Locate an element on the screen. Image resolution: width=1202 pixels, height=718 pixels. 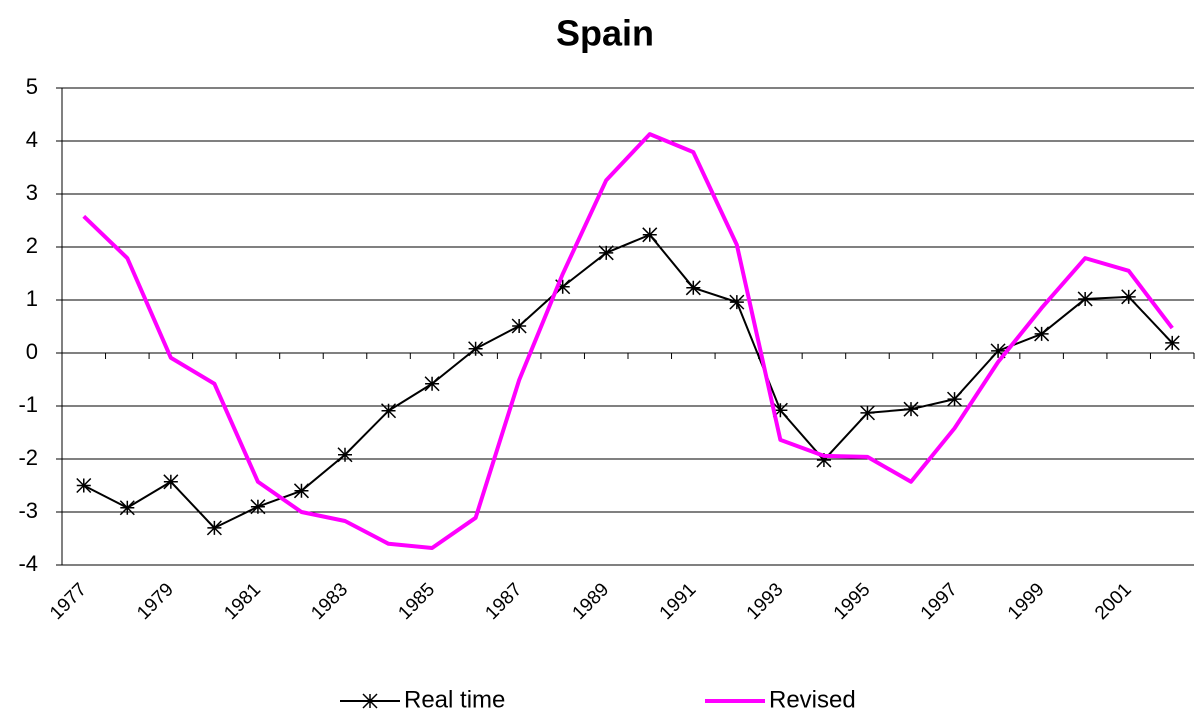
y-tick-label: 4 is located at coordinates (32, 139).